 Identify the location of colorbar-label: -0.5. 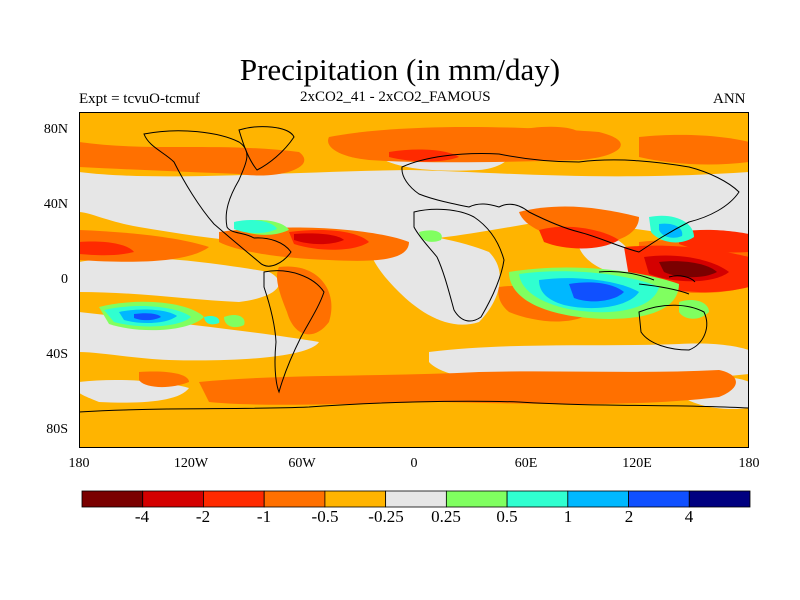
(325, 516).